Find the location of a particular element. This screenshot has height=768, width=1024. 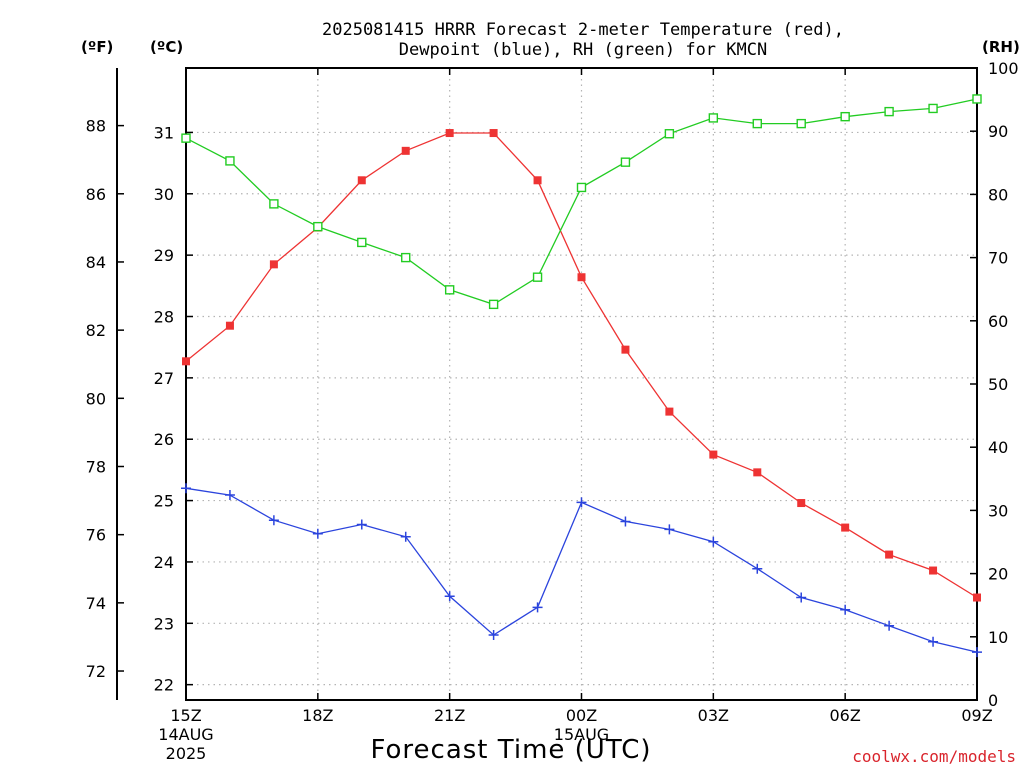

rh-tick-label: 80 is located at coordinates (998, 194).